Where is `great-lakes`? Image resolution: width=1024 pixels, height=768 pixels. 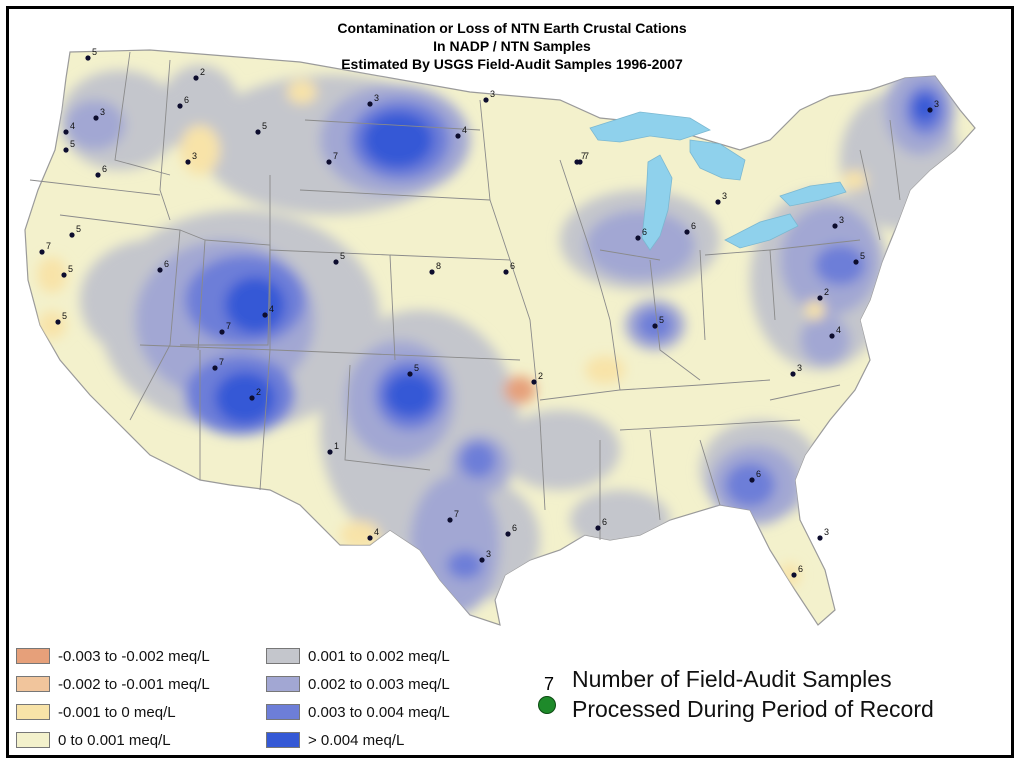 great-lakes is located at coordinates (718, 181).